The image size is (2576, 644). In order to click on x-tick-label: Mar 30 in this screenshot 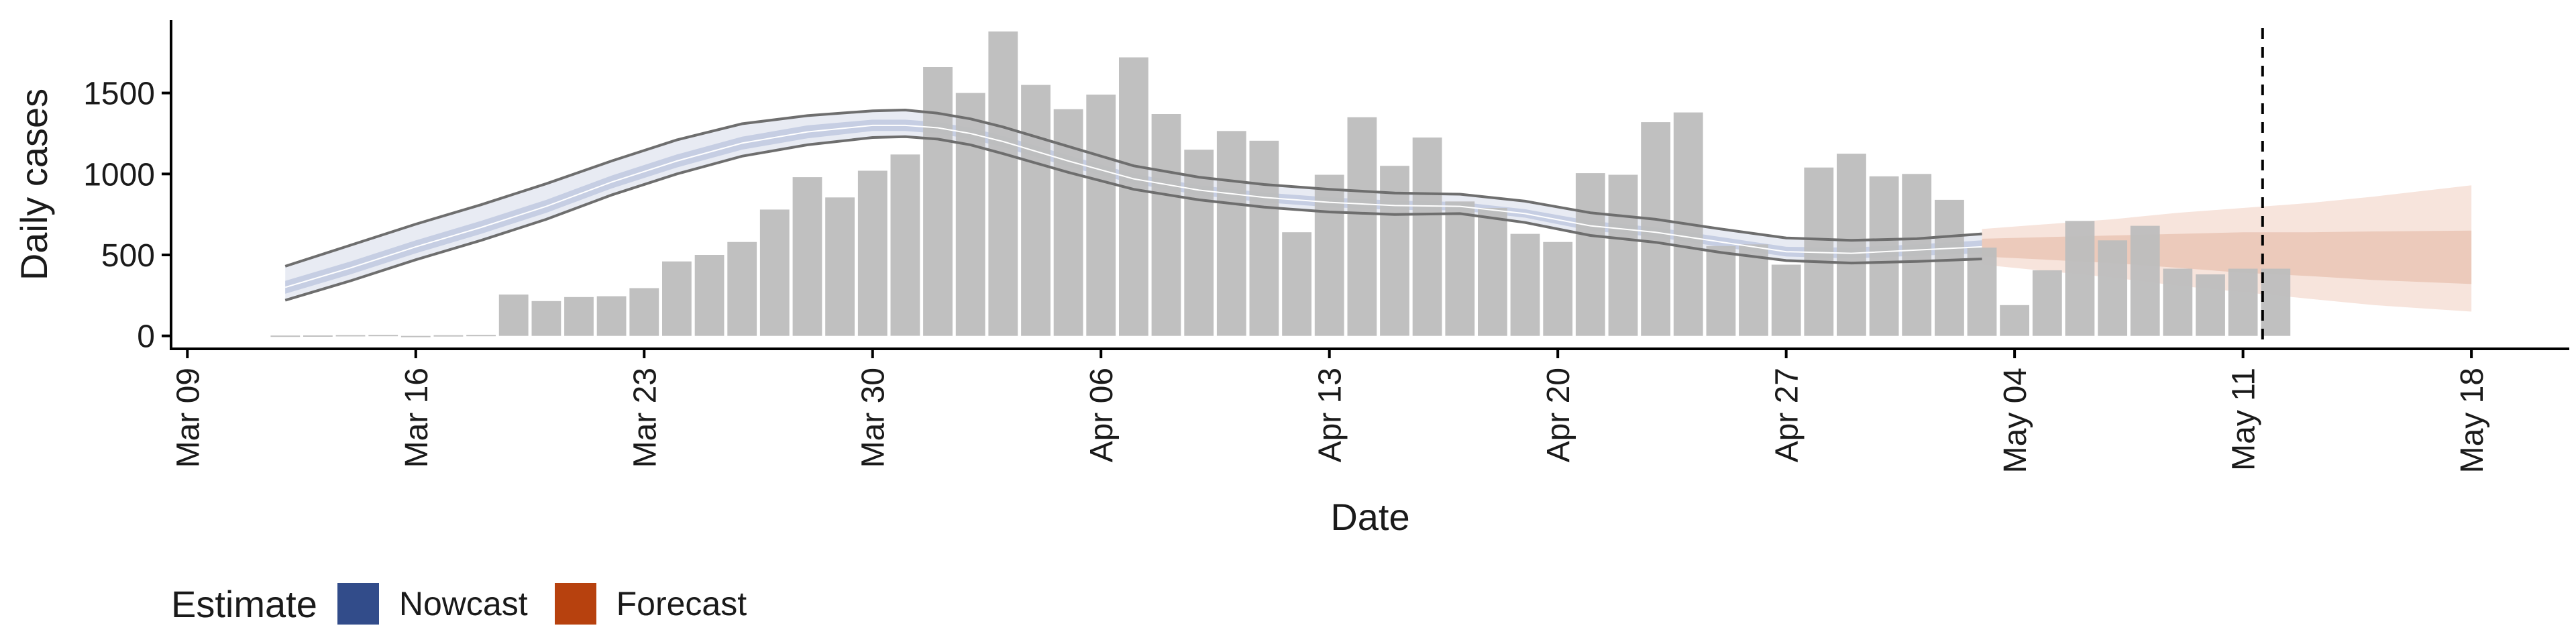, I will do `click(874, 418)`.